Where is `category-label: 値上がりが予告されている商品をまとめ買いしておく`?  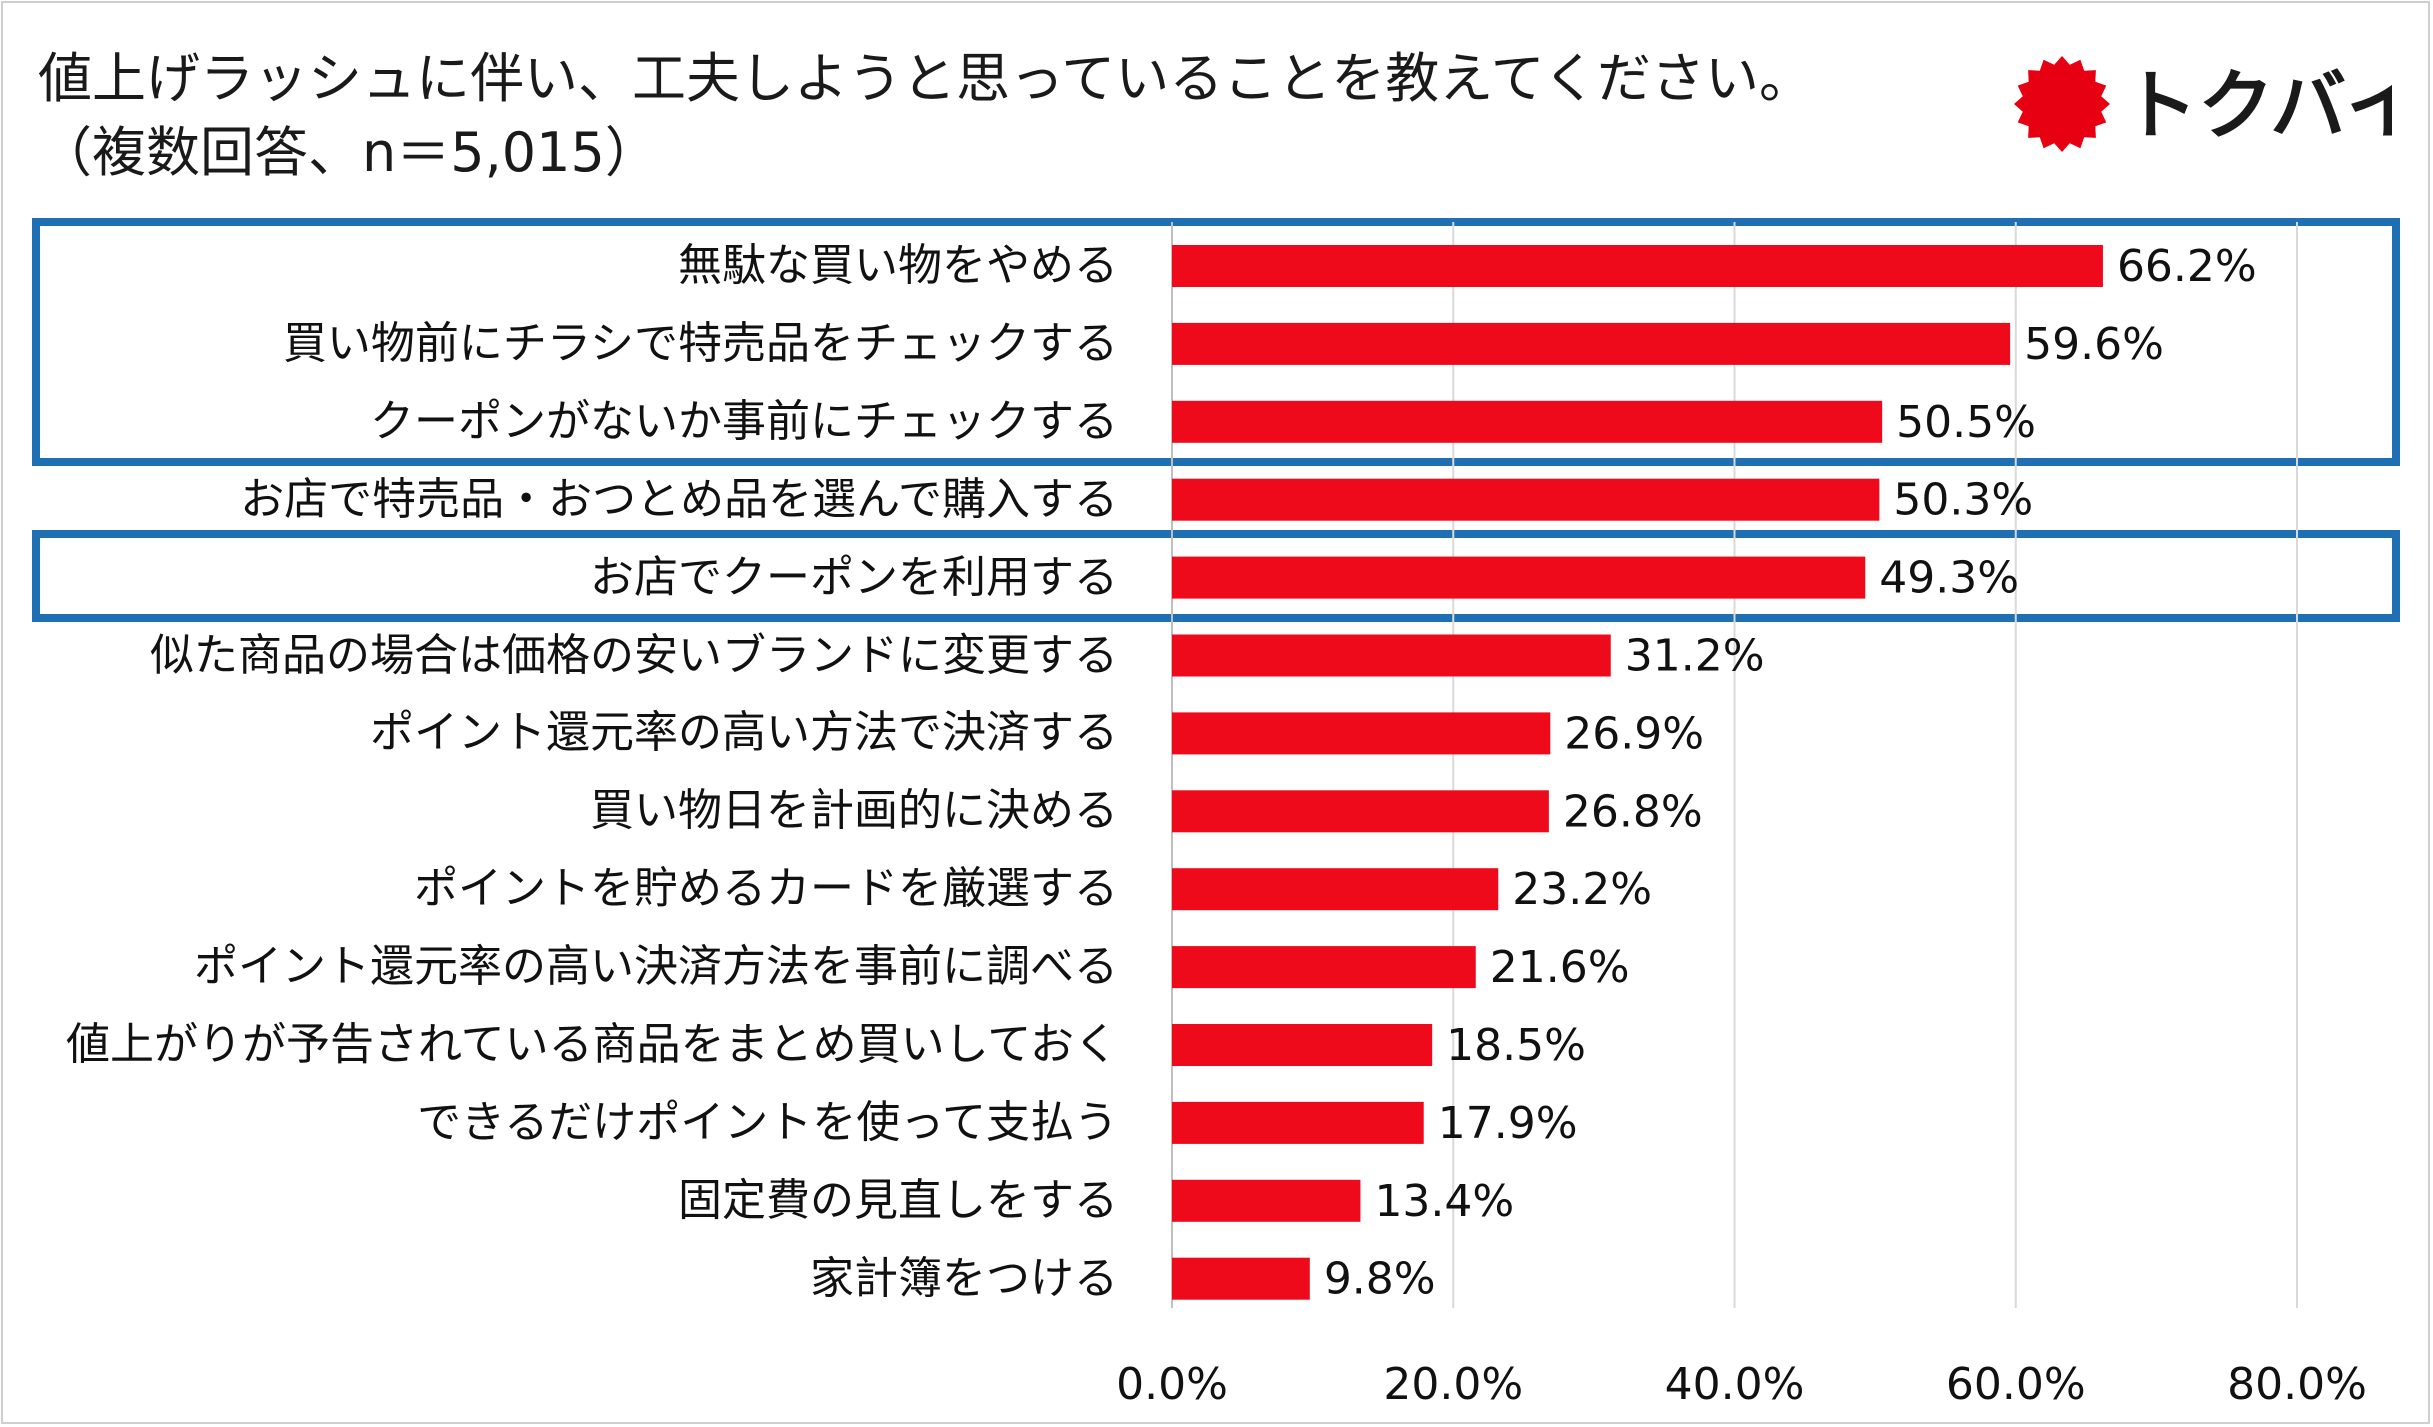 category-label: 値上がりが予告されている商品をまとめ買いしておく is located at coordinates (591, 1044).